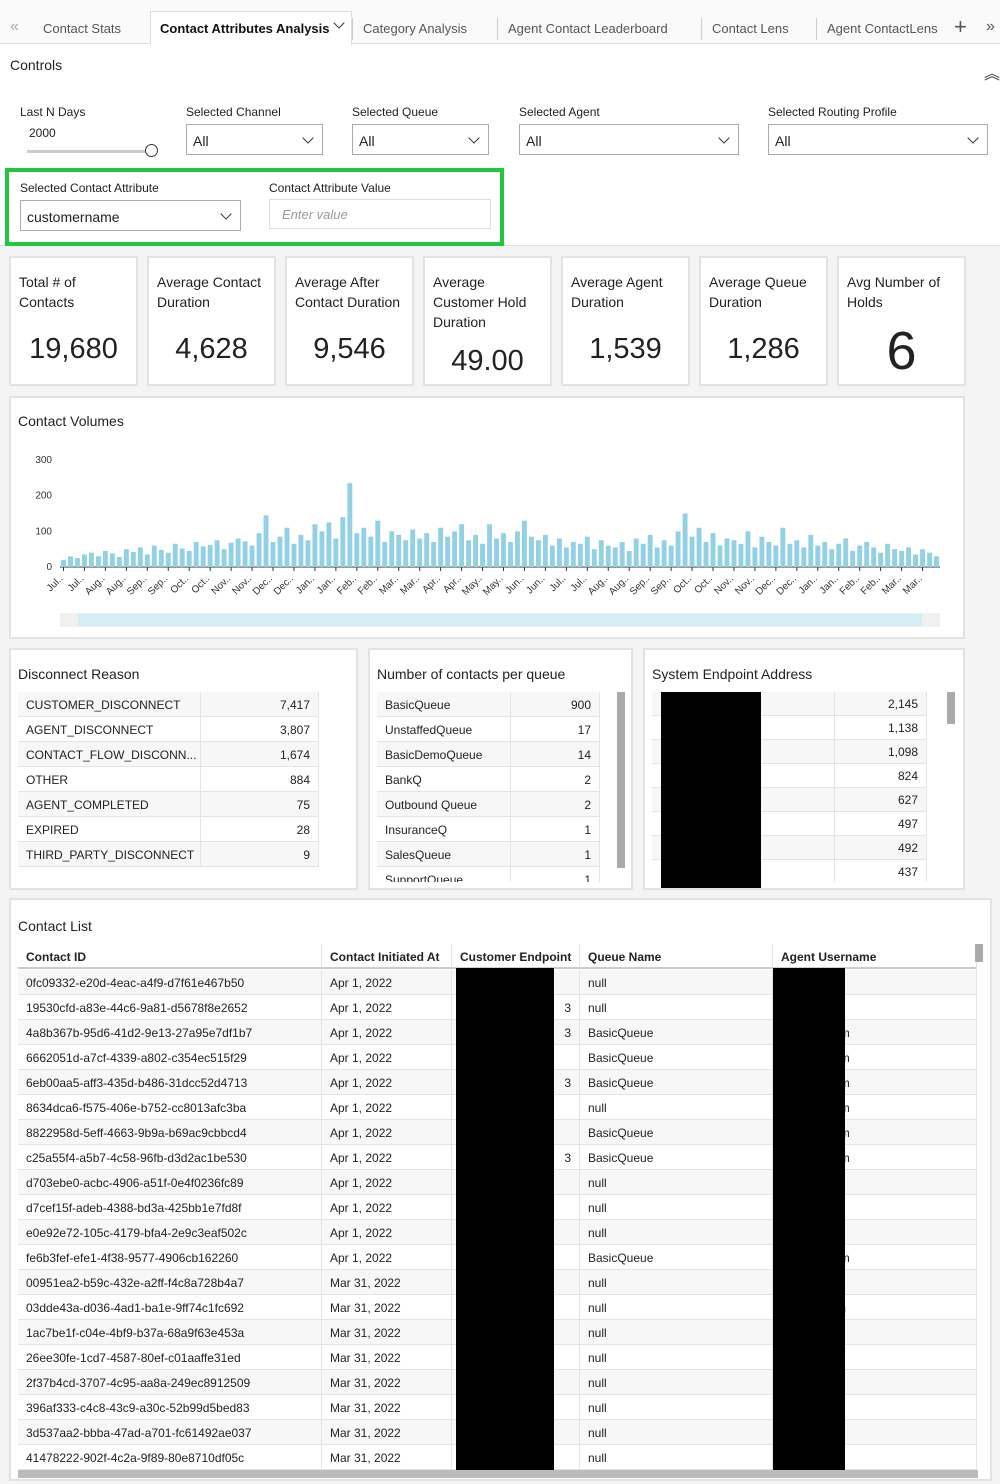 The width and height of the screenshot is (1000, 1484). I want to click on table-title: Disconnect Reason, so click(79, 674).